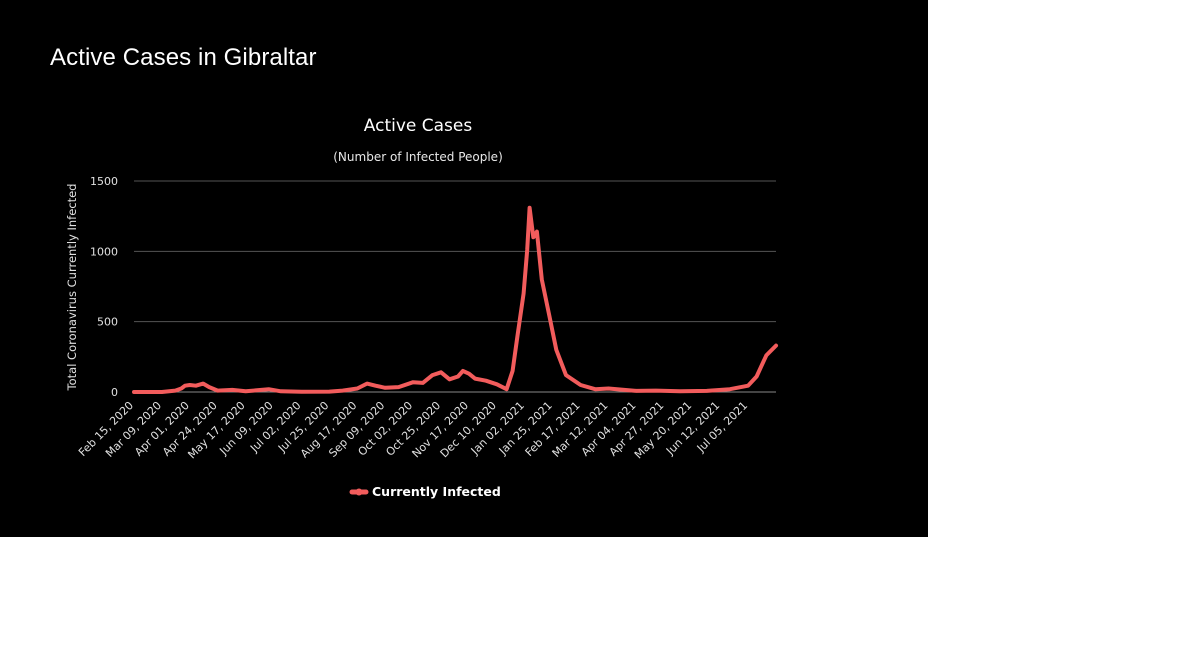  I want to click on legend: Currently Infected, so click(425, 491).